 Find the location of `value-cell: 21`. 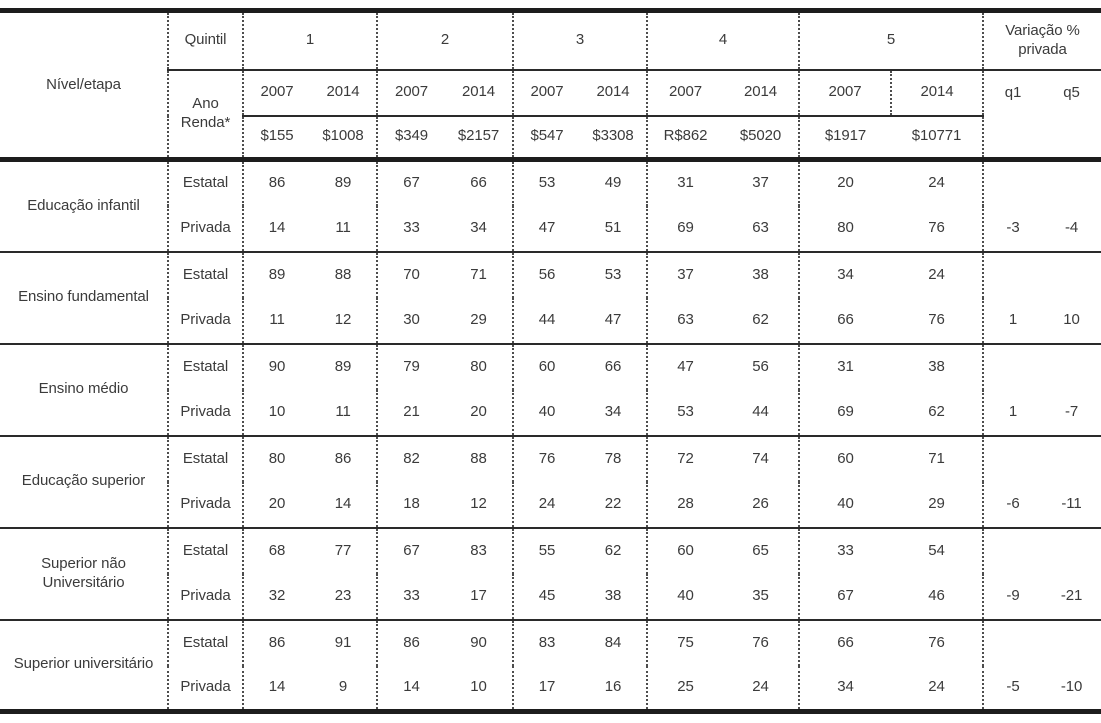

value-cell: 21 is located at coordinates (410, 413).